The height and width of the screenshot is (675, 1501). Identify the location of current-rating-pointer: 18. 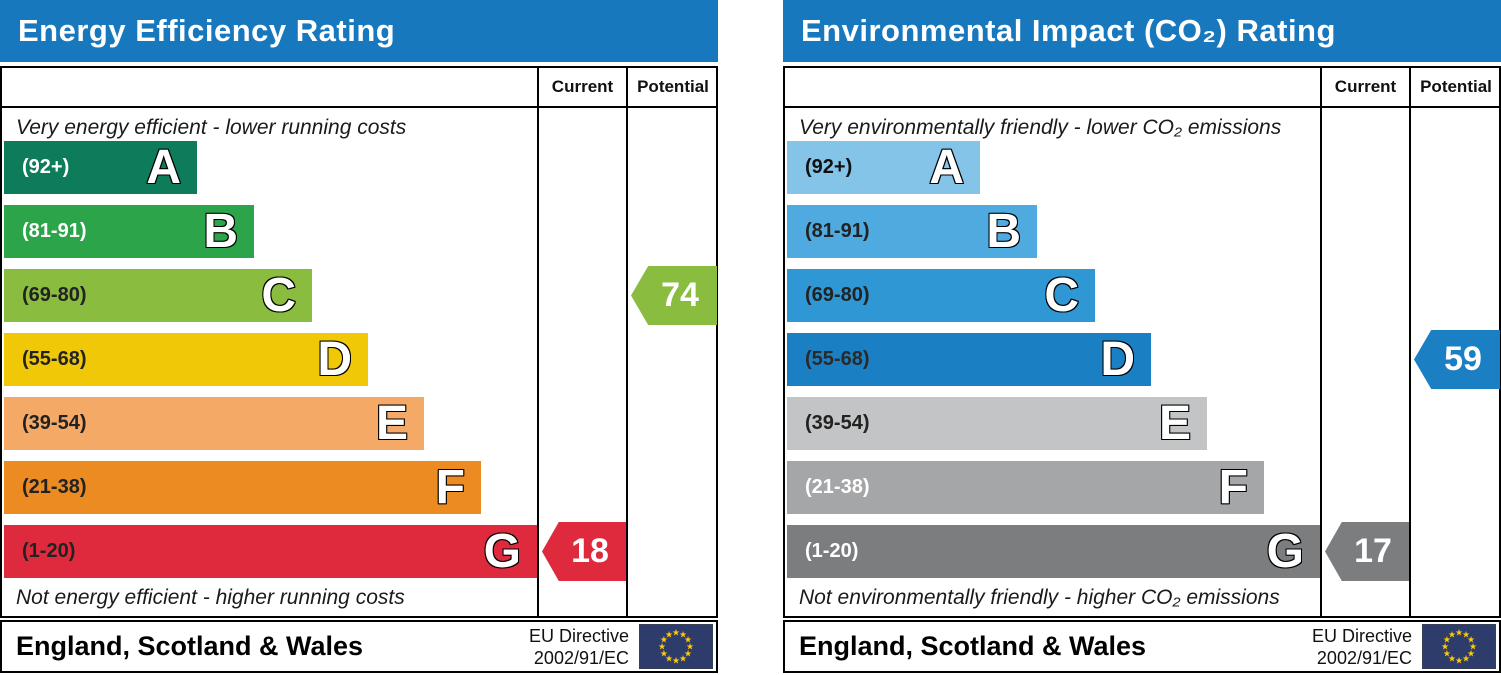
(584, 551).